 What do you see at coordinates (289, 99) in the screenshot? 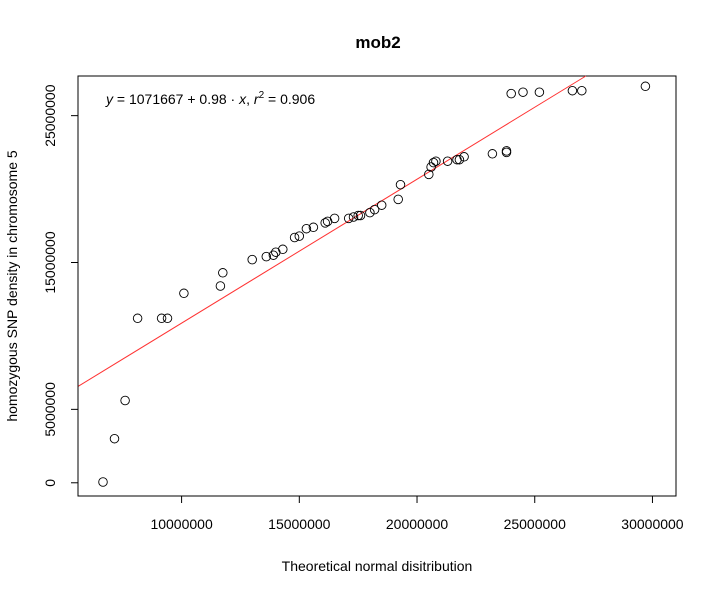
I see `eq-r-value: = 0.906` at bounding box center [289, 99].